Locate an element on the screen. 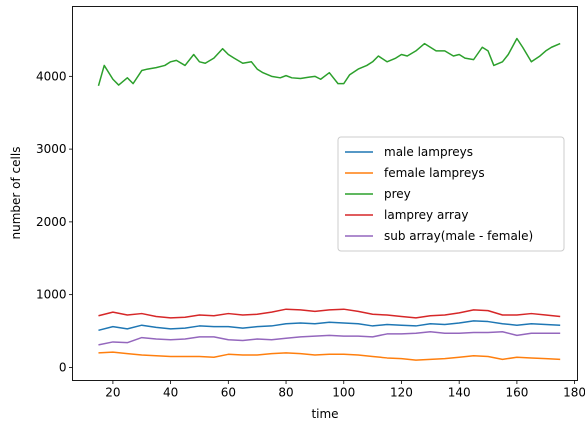  x-axis-label: time is located at coordinates (324, 414).